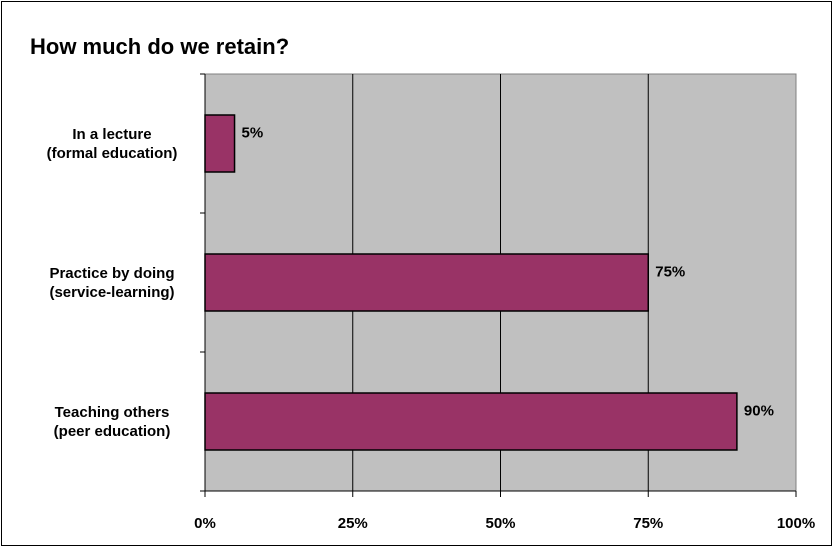 This screenshot has height=549, width=835. I want to click on x-tick-label-25: 25%, so click(353, 523).